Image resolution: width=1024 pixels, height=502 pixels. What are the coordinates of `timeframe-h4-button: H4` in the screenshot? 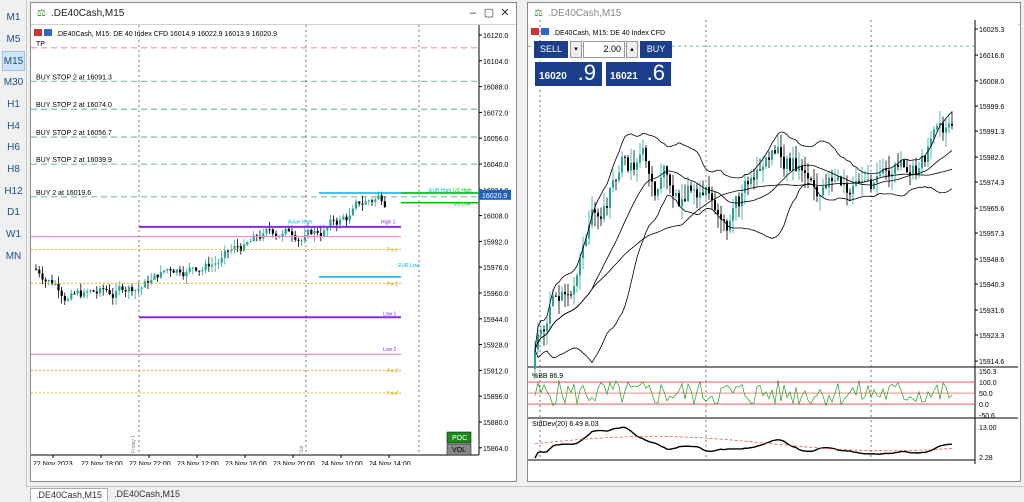 It's located at (13, 126).